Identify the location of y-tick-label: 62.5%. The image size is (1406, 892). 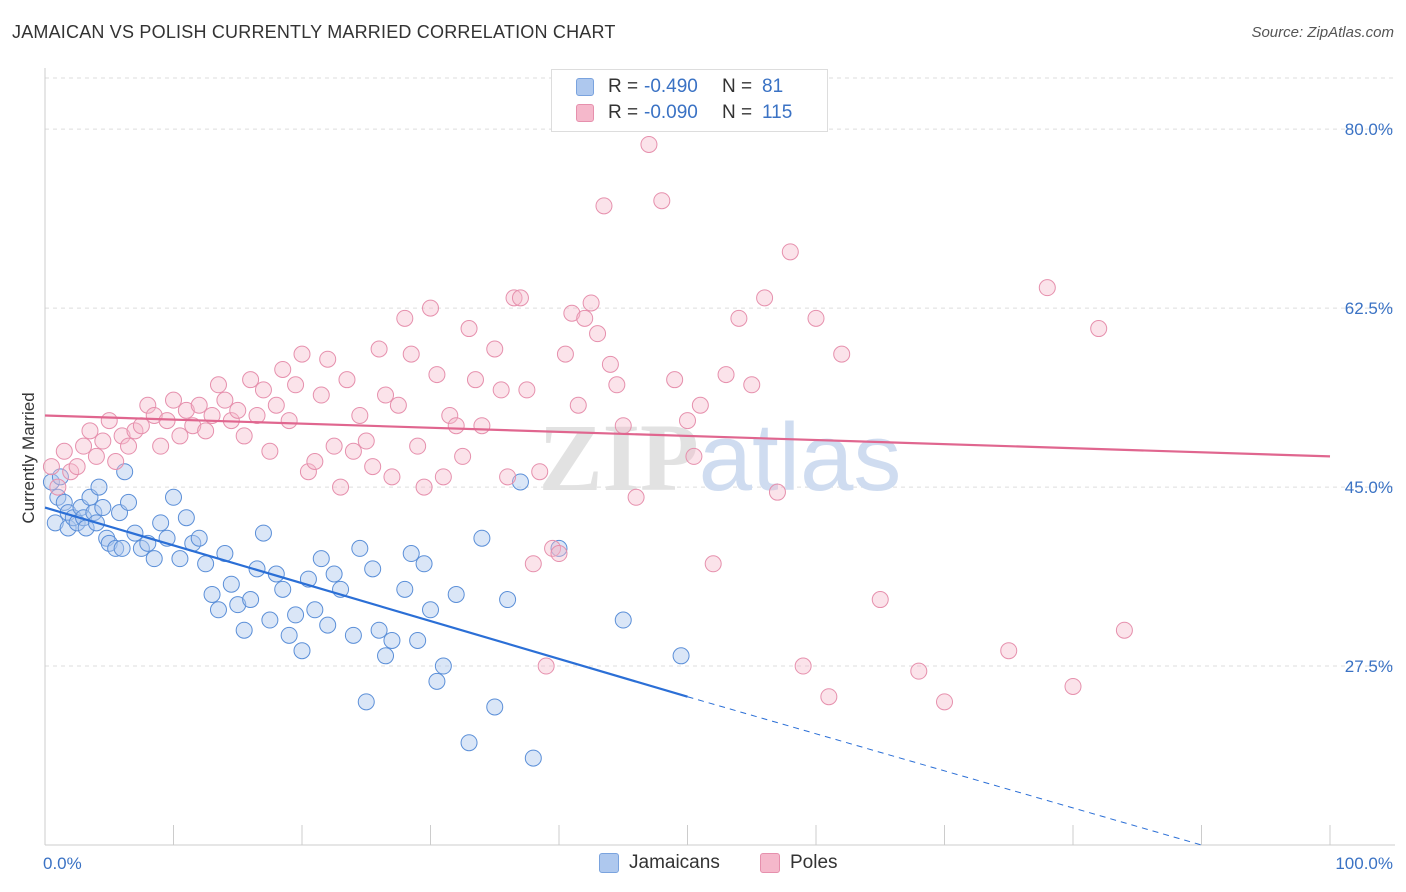
(1369, 308).